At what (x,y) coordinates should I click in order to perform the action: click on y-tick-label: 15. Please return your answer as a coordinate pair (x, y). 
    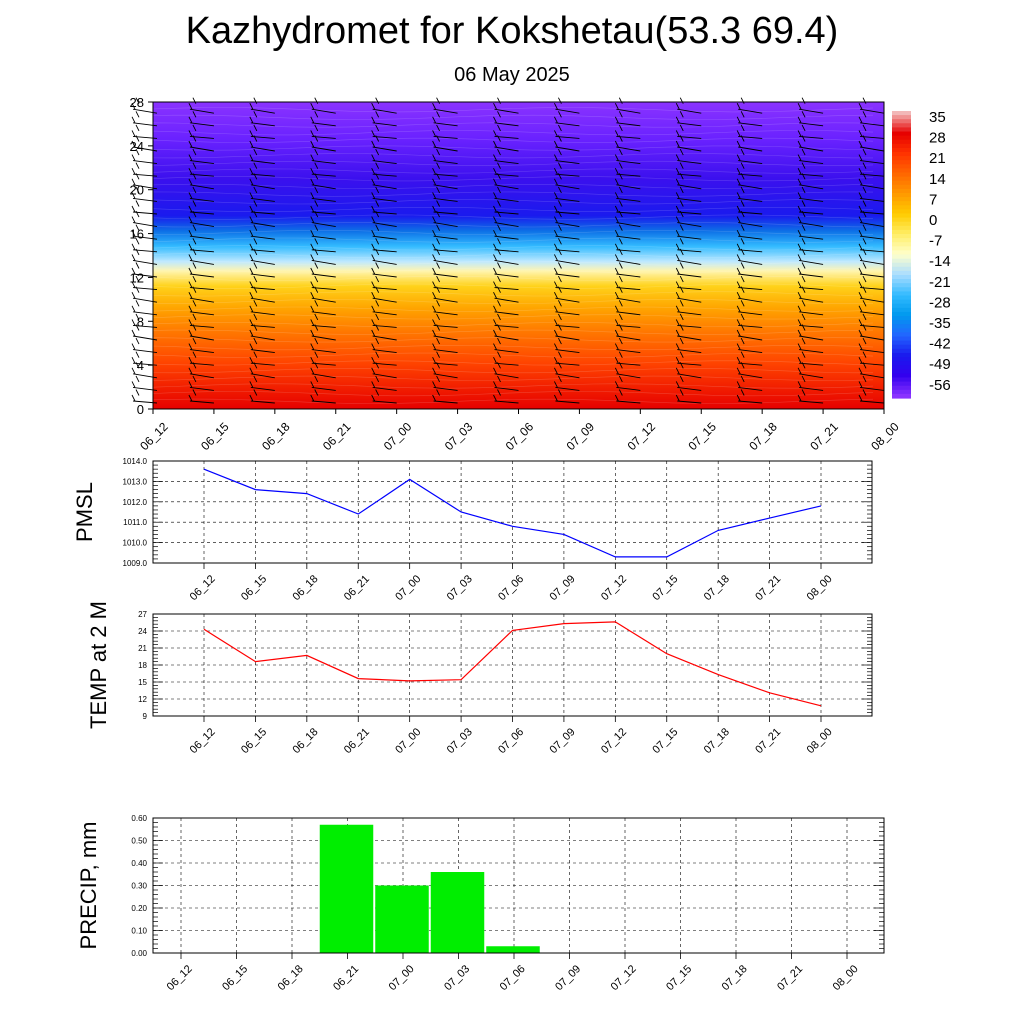
    Looking at the image, I should click on (142, 682).